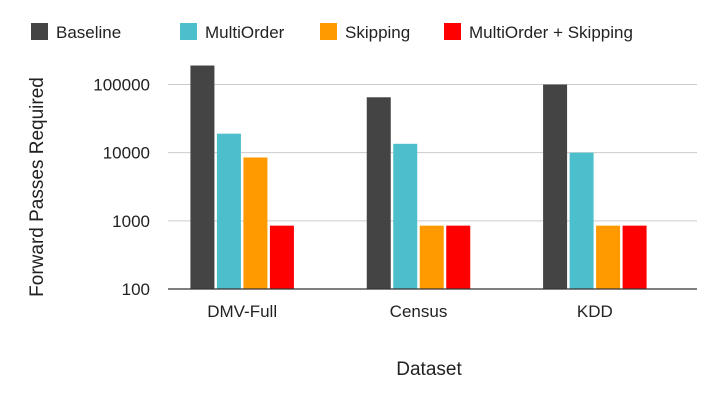 The width and height of the screenshot is (721, 402). I want to click on bar-multiorder-kdd, so click(581, 220).